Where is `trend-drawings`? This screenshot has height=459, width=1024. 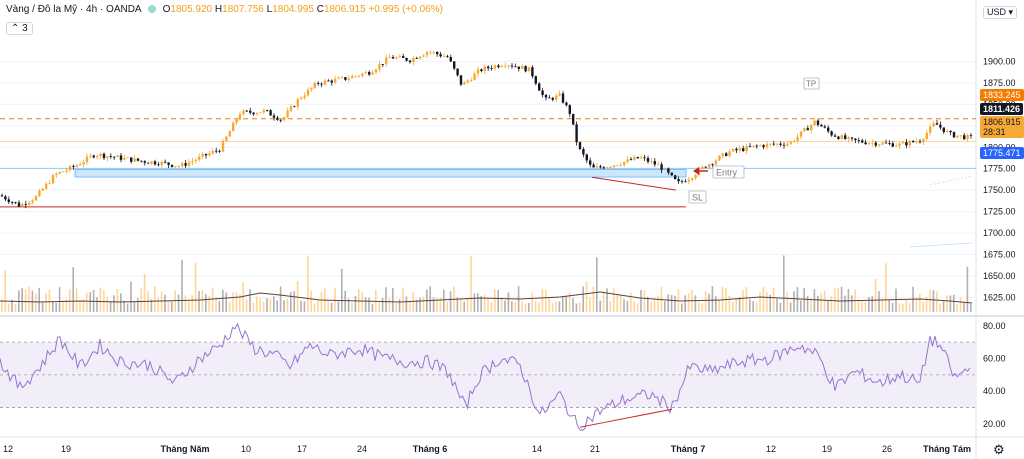 trend-drawings is located at coordinates (628, 302).